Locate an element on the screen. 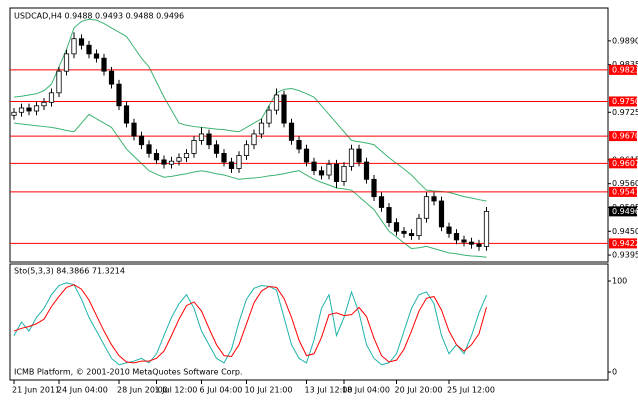 The width and height of the screenshot is (638, 402). stoch-line is located at coordinates (250, 324).